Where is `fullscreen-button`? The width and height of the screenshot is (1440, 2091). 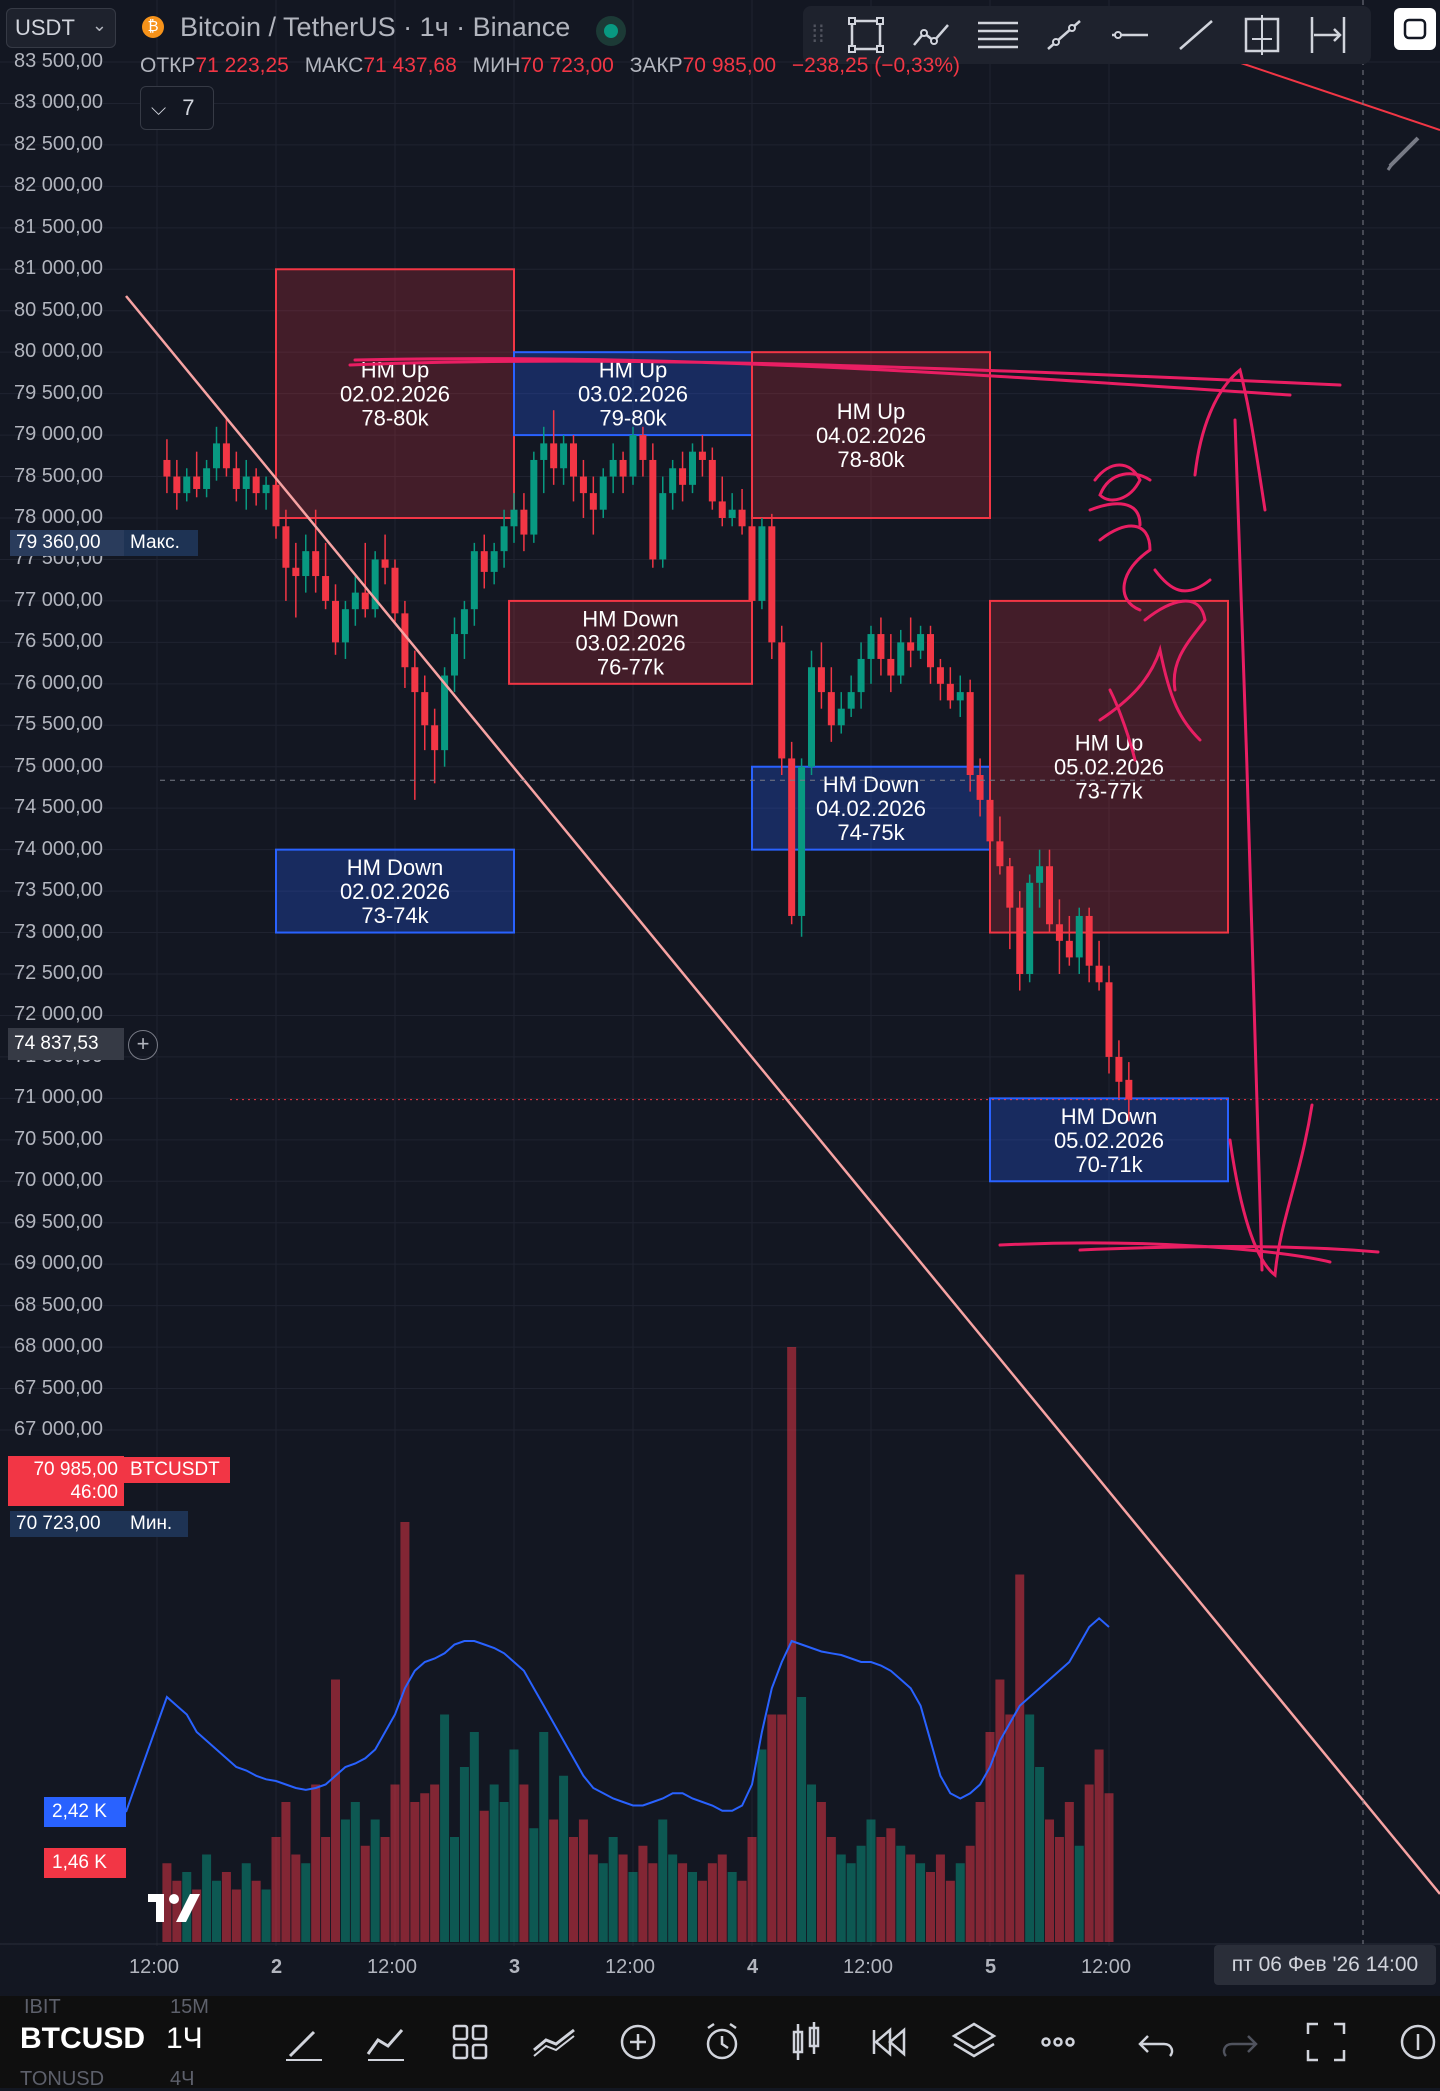
fullscreen-button is located at coordinates (1326, 2042).